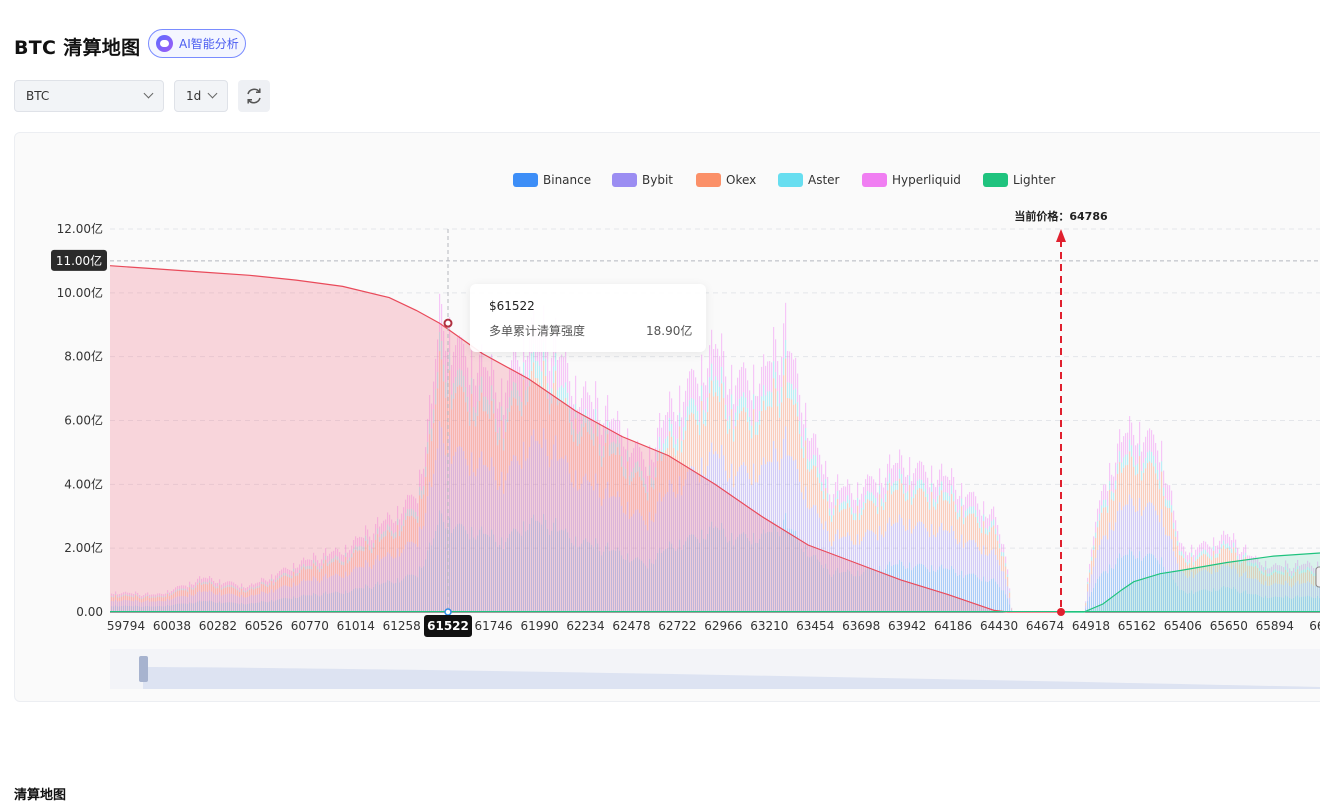 This screenshot has width=1320, height=803. Describe the element at coordinates (588, 318) in the screenshot. I see `chart-tooltip: $61522 多单累计清算强度 18.90亿` at that location.